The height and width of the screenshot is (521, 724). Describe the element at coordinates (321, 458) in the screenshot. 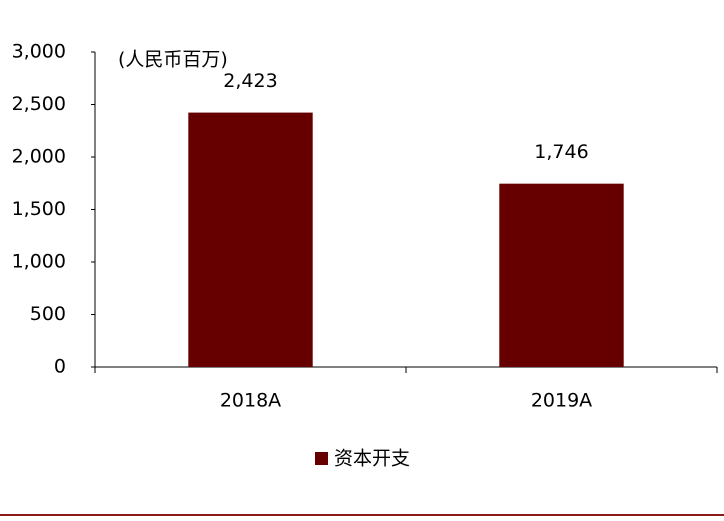

I see `legend-swatch` at that location.